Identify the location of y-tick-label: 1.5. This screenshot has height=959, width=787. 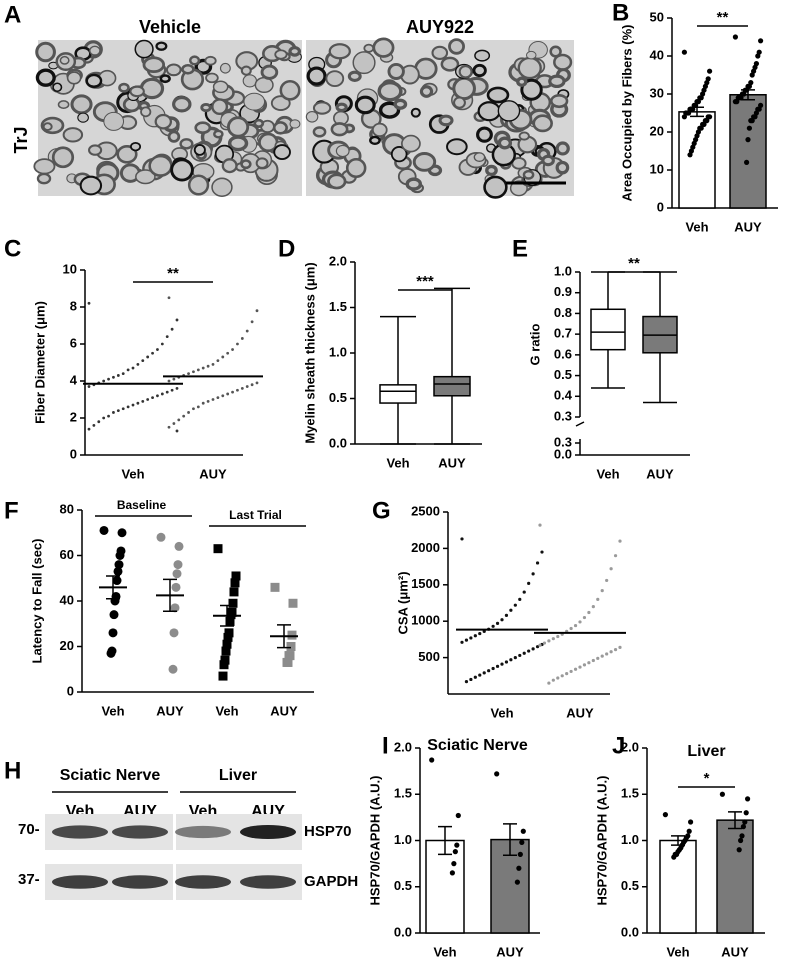
(403, 793).